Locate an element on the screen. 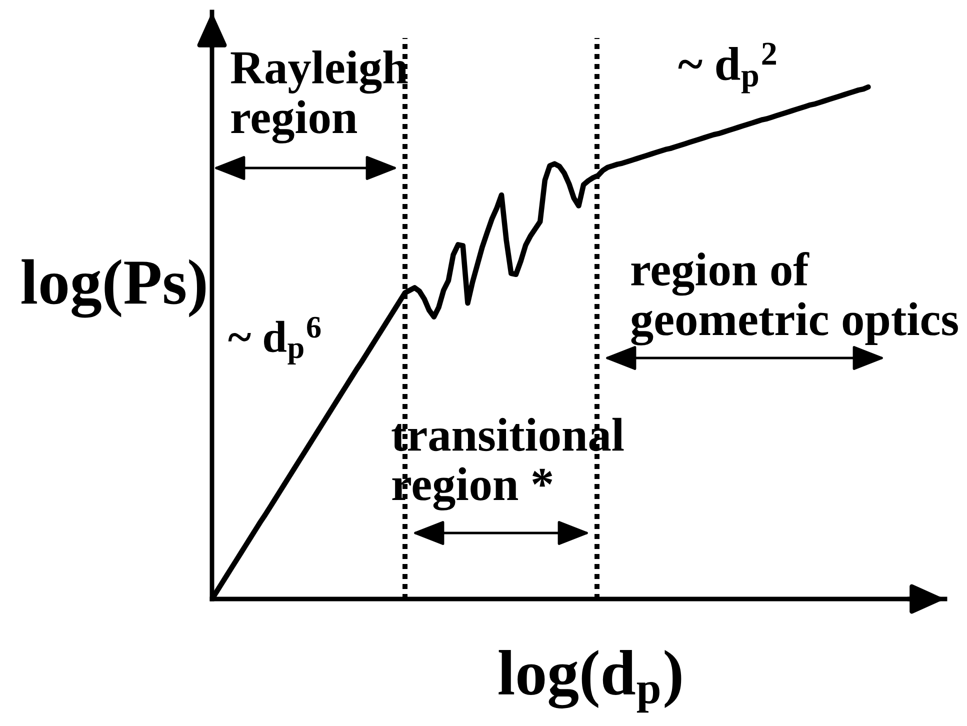 The width and height of the screenshot is (967, 726). annotation: region of geometric optics is located at coordinates (794, 299).